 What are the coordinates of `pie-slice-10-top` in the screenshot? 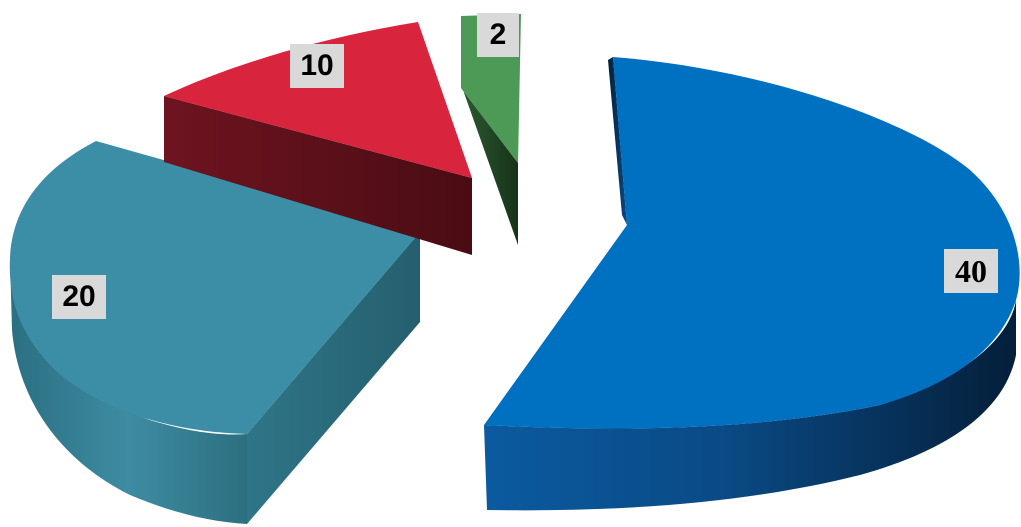 It's located at (318, 100).